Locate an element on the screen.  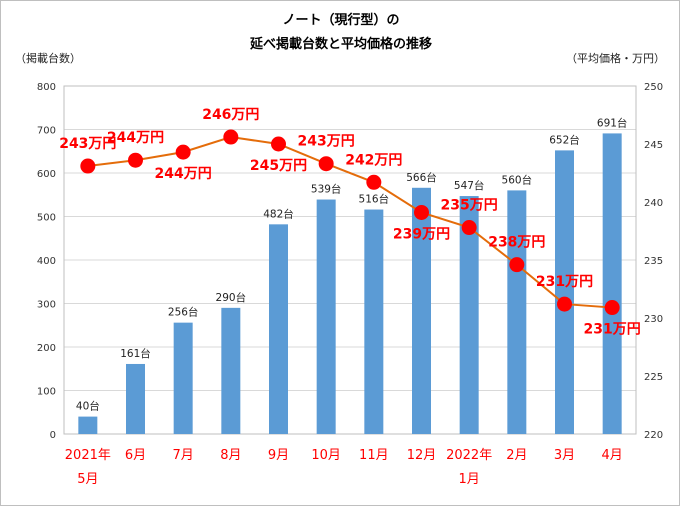
bar-data-label: 539台 is located at coordinates (326, 189).